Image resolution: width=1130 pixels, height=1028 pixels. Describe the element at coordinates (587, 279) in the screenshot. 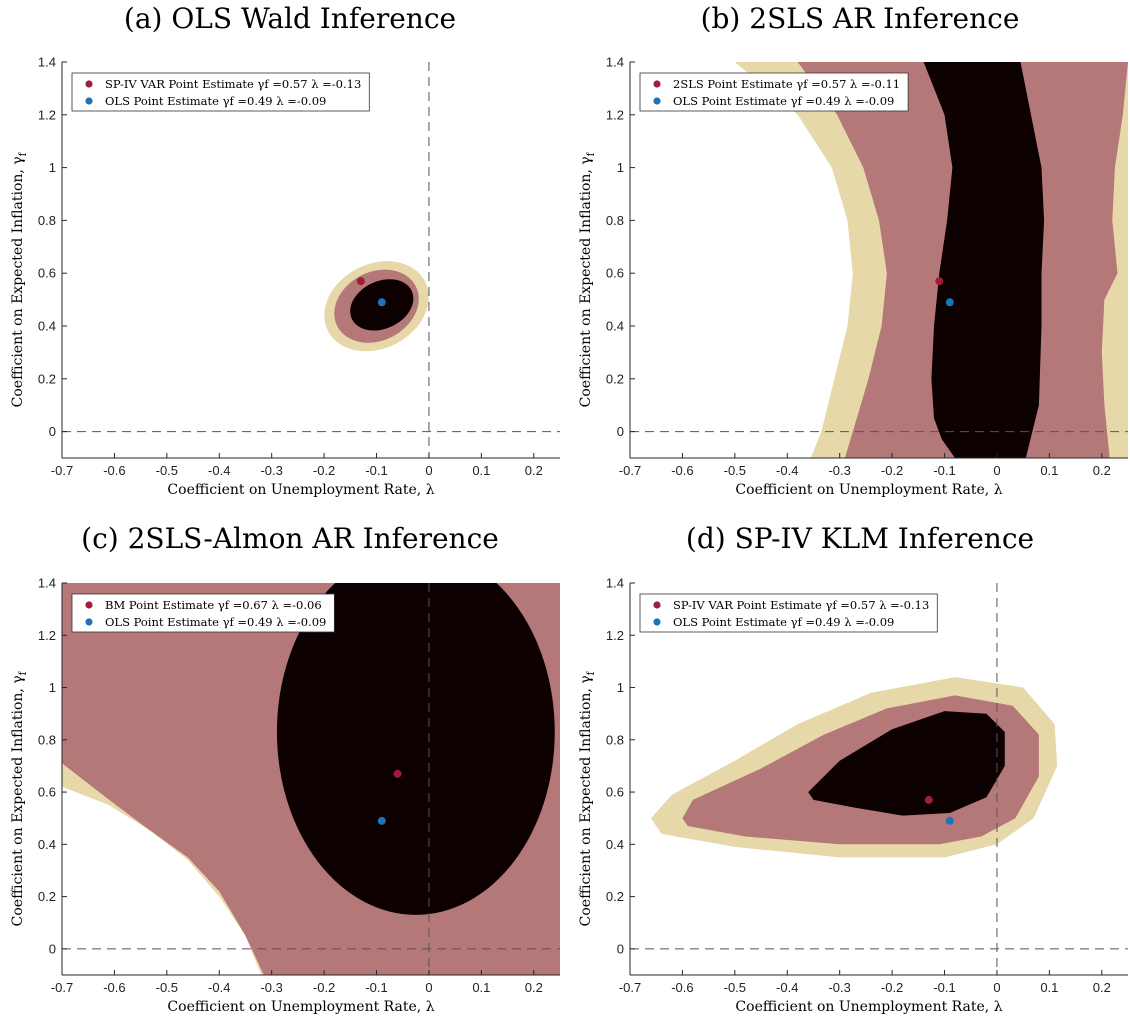

I see `y-axis-label: Coefficient on Expected Inflation, γf` at that location.